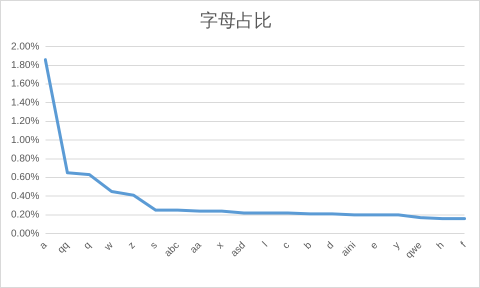 The height and width of the screenshot is (288, 480). Describe the element at coordinates (25, 196) in the screenshot. I see `y-tick-label: 0.40%` at that location.